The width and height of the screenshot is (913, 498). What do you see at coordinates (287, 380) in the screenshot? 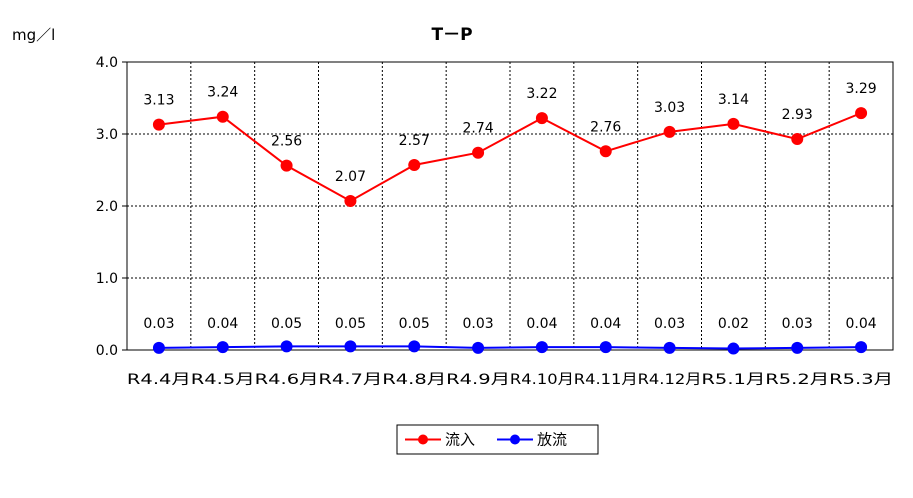
I see `x-tick-label: R4.6月` at bounding box center [287, 380].